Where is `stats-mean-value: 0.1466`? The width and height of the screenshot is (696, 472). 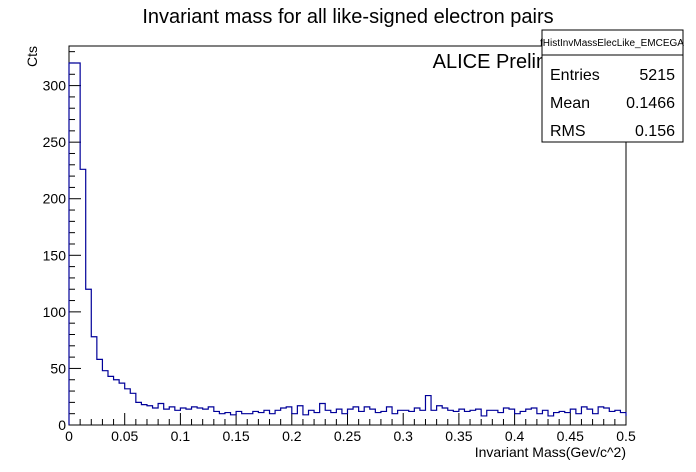
stats-mean-value: 0.1466 is located at coordinates (650, 103).